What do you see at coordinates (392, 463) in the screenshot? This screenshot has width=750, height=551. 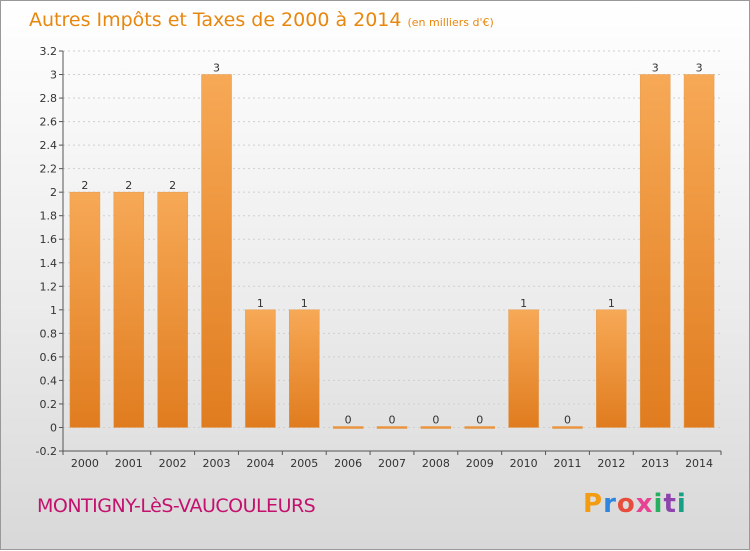 I see `x-tick-label: 2007` at bounding box center [392, 463].